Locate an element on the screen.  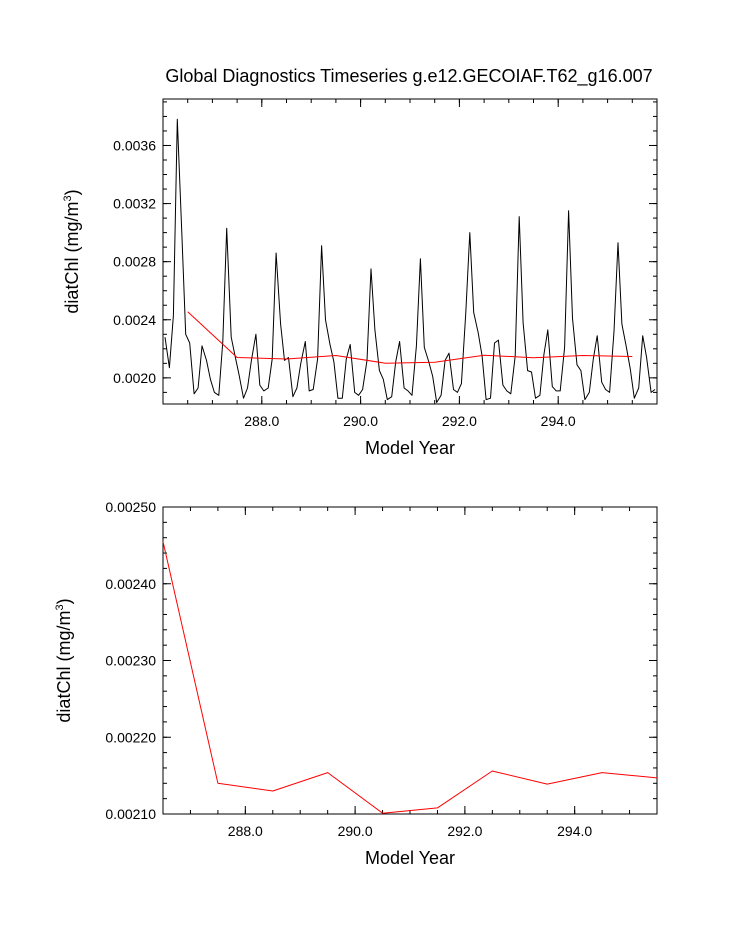
y-tick-label: 0.0032 is located at coordinates (134, 204).